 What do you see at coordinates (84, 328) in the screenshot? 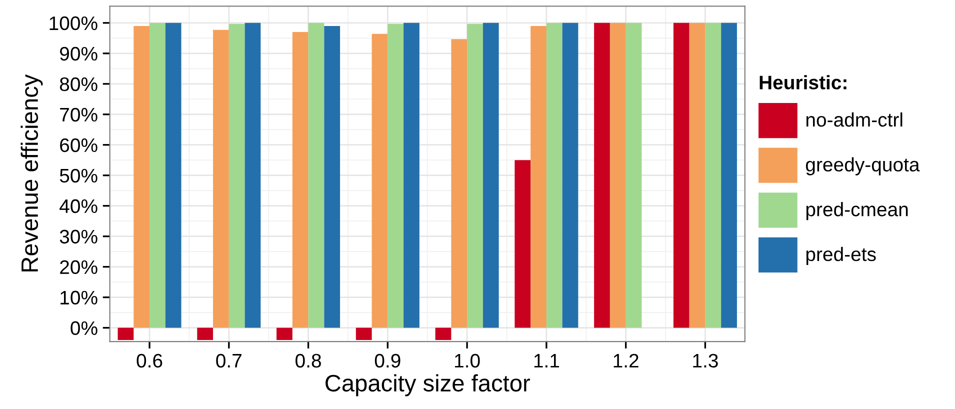
I see `y-tick-label: 0%` at bounding box center [84, 328].